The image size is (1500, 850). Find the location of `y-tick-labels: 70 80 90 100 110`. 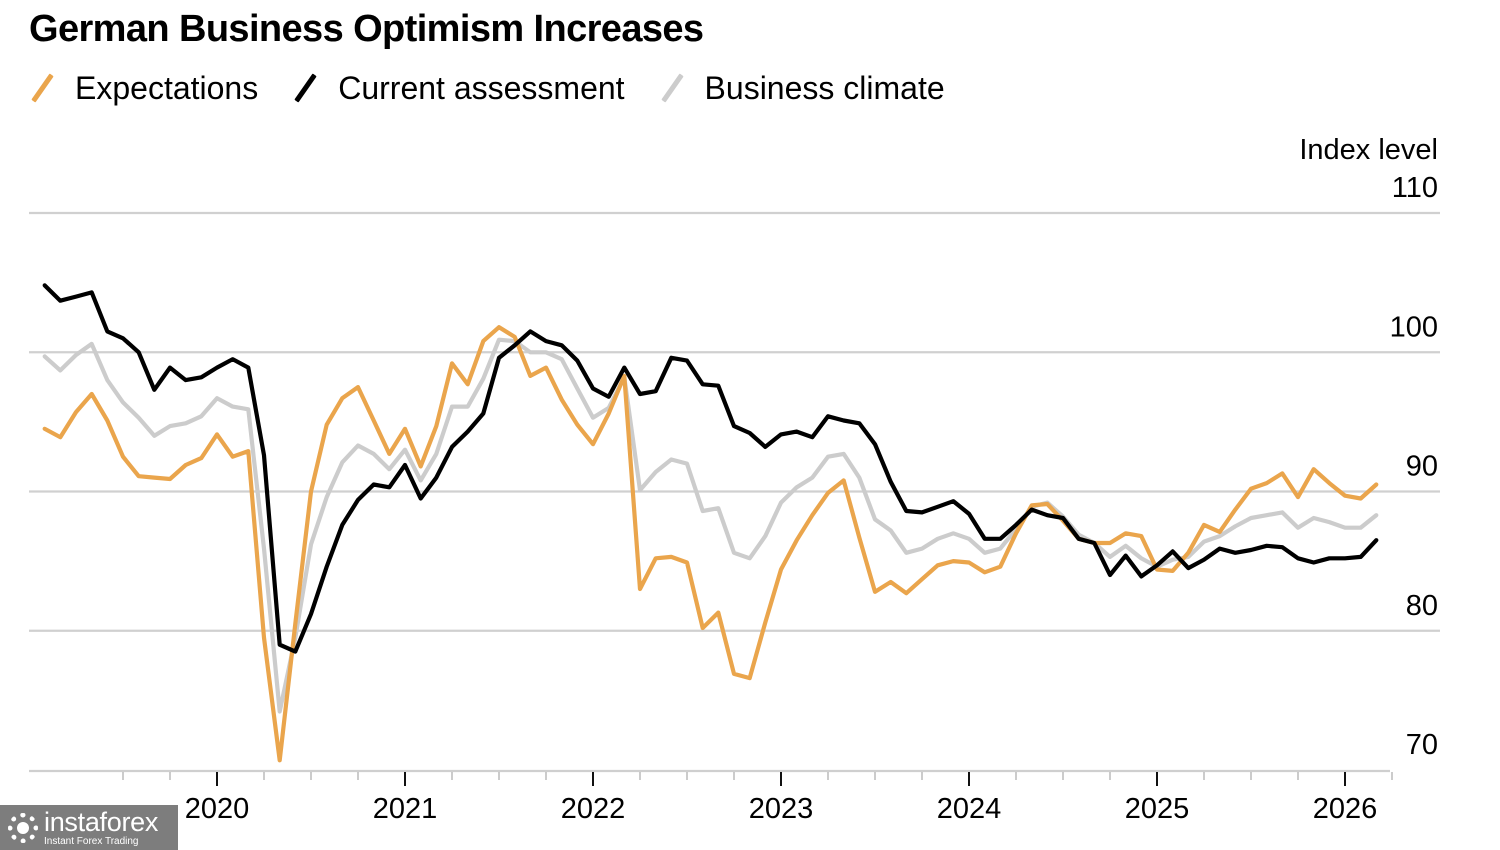

y-tick-labels: 70 80 90 100 110 is located at coordinates (1414, 466).